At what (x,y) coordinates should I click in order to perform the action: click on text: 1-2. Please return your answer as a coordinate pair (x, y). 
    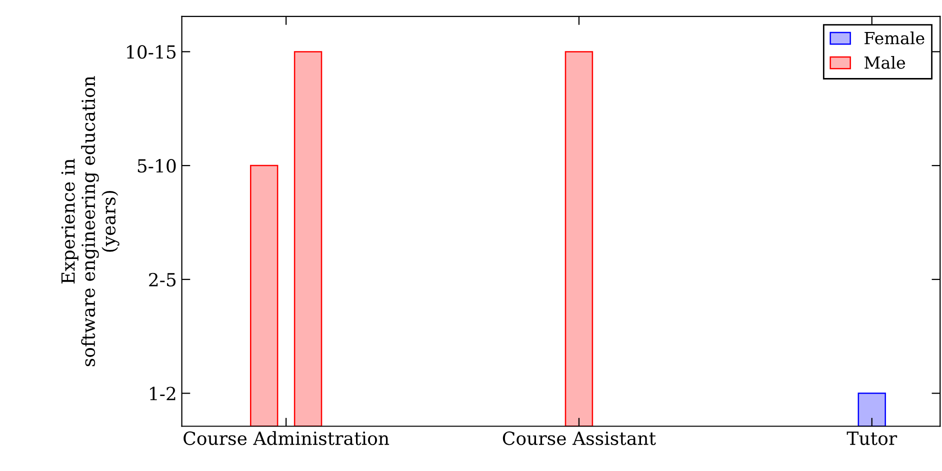
    Looking at the image, I should click on (163, 393).